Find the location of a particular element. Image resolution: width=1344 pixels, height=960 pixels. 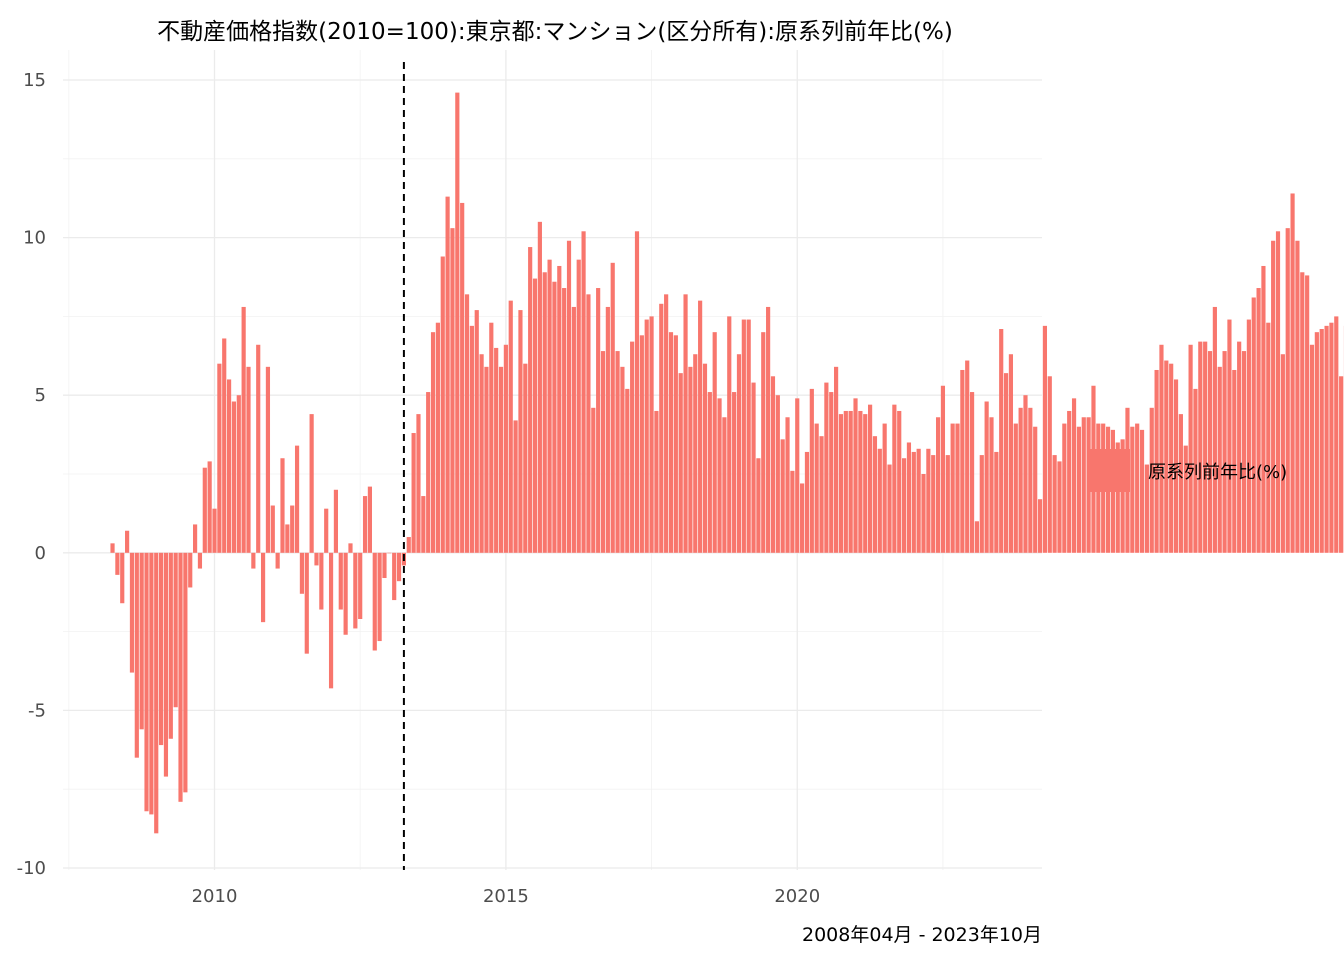

date-range-caption: 2008年04月 - 2023年10月 is located at coordinates (922, 935).